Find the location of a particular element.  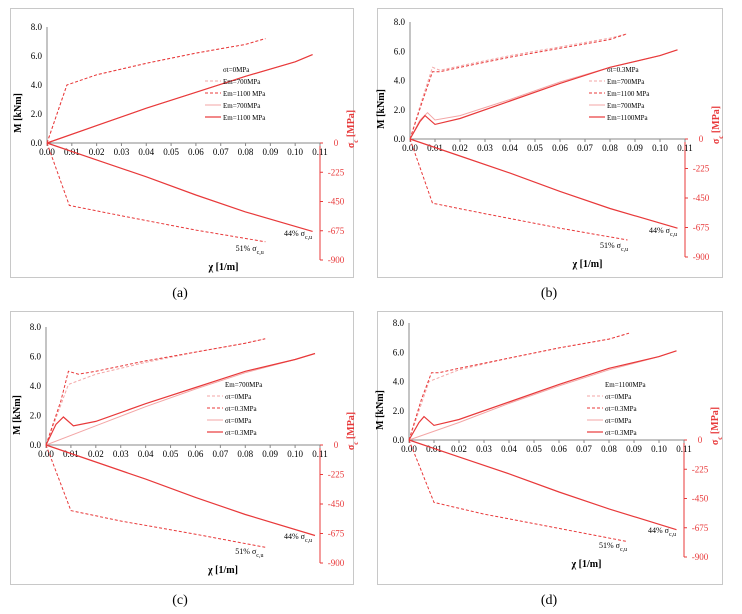

panel-label: (c) is located at coordinates (180, 600).